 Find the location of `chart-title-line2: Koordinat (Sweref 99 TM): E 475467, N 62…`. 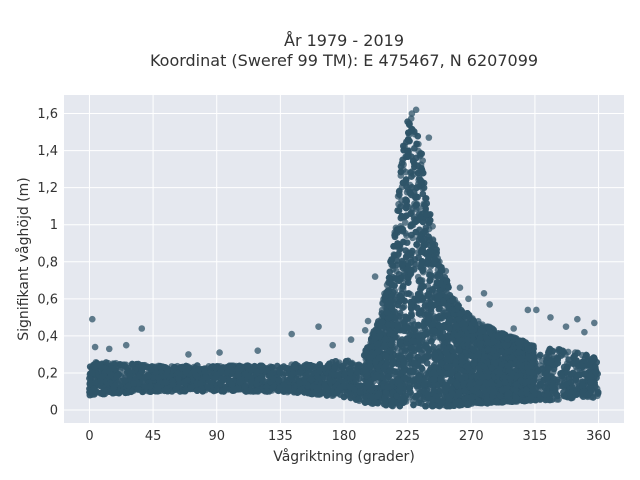

chart-title-line2: Koordinat (Sweref 99 TM): E 475467, N 62… is located at coordinates (344, 60).